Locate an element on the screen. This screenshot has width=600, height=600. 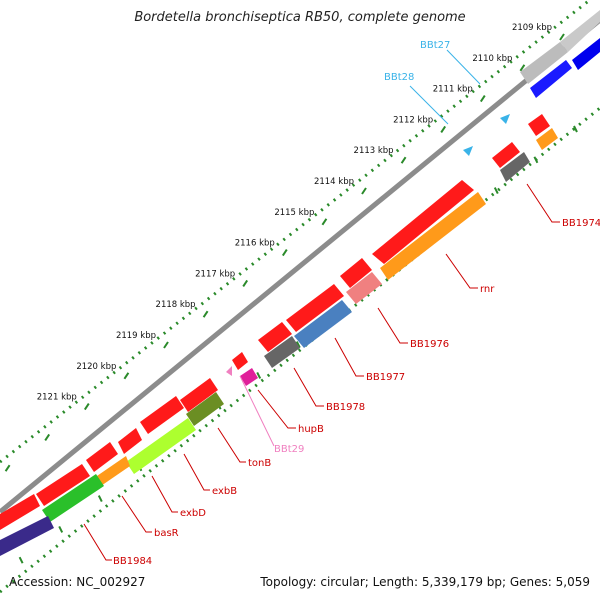
trna-label: BBt27 is located at coordinates (435, 45).